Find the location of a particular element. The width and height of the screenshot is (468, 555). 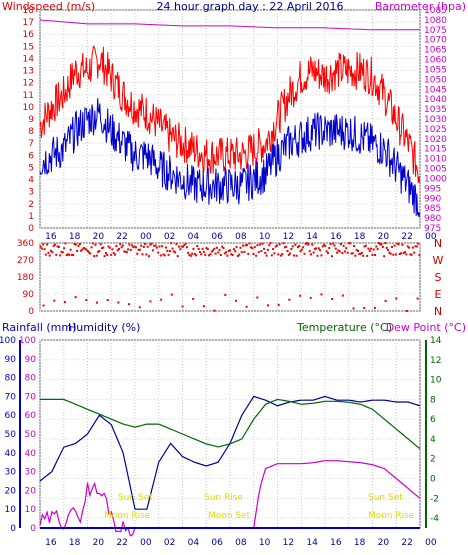

barometer-tick-6: 1005 is located at coordinates (435, 170).